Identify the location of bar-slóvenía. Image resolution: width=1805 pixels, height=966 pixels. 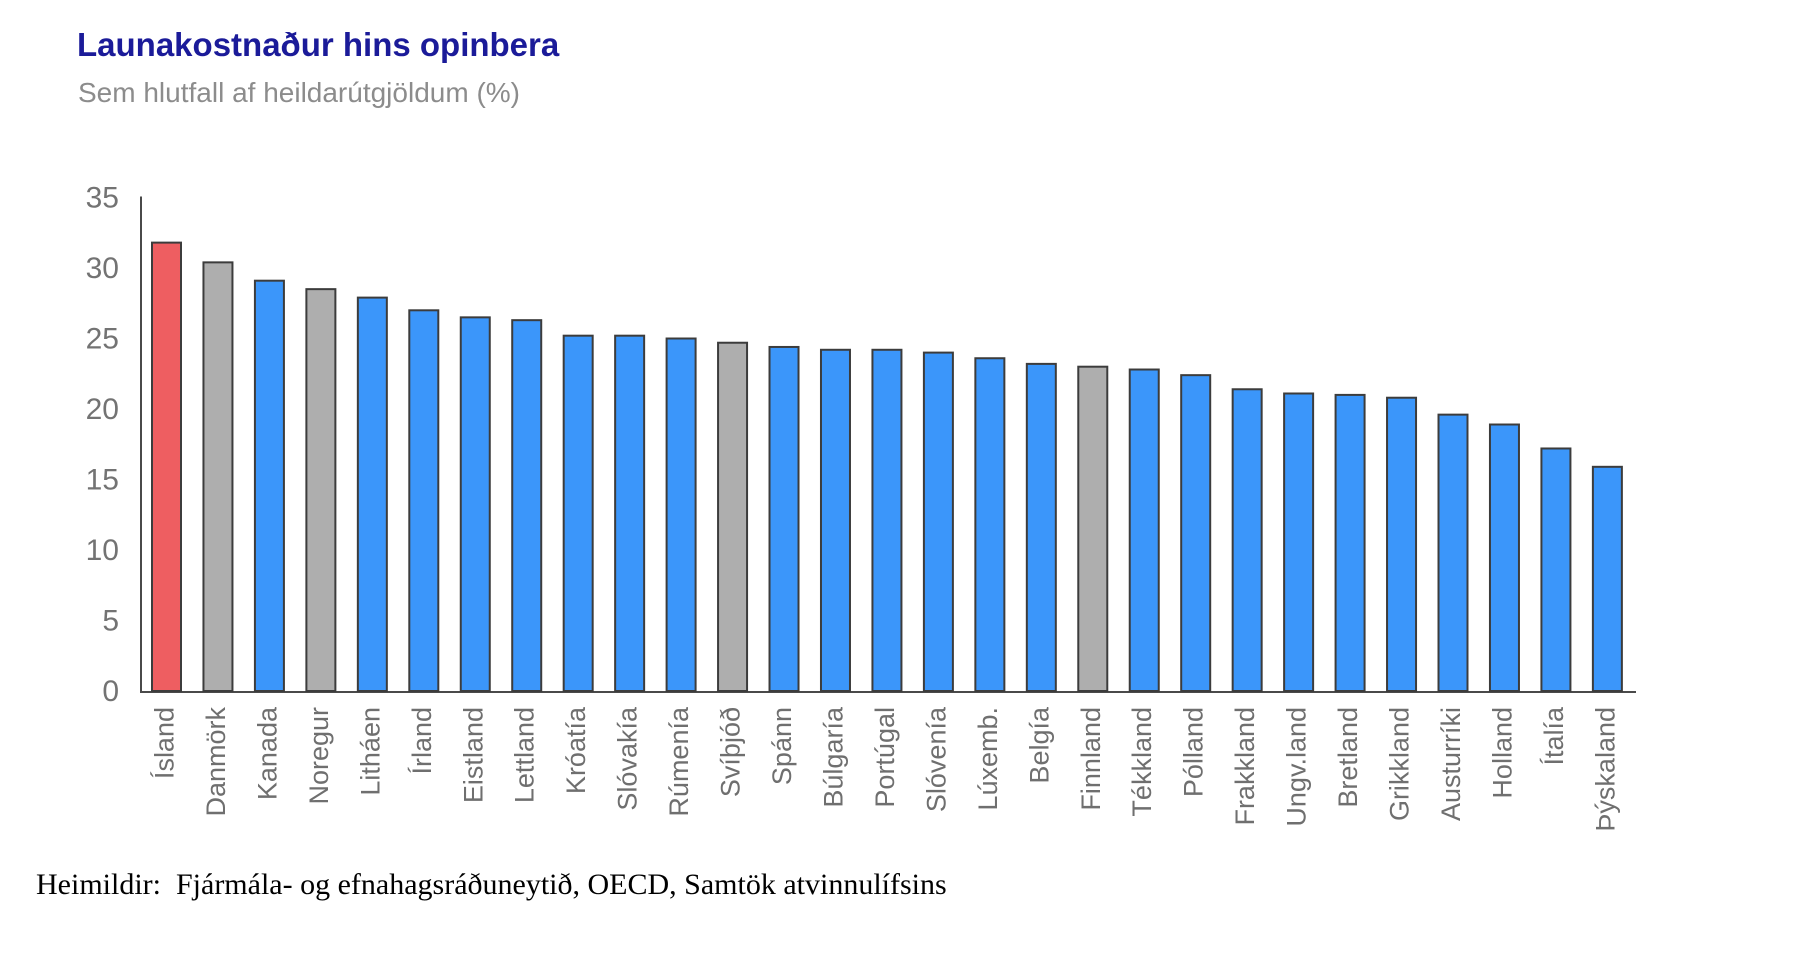
(938, 521).